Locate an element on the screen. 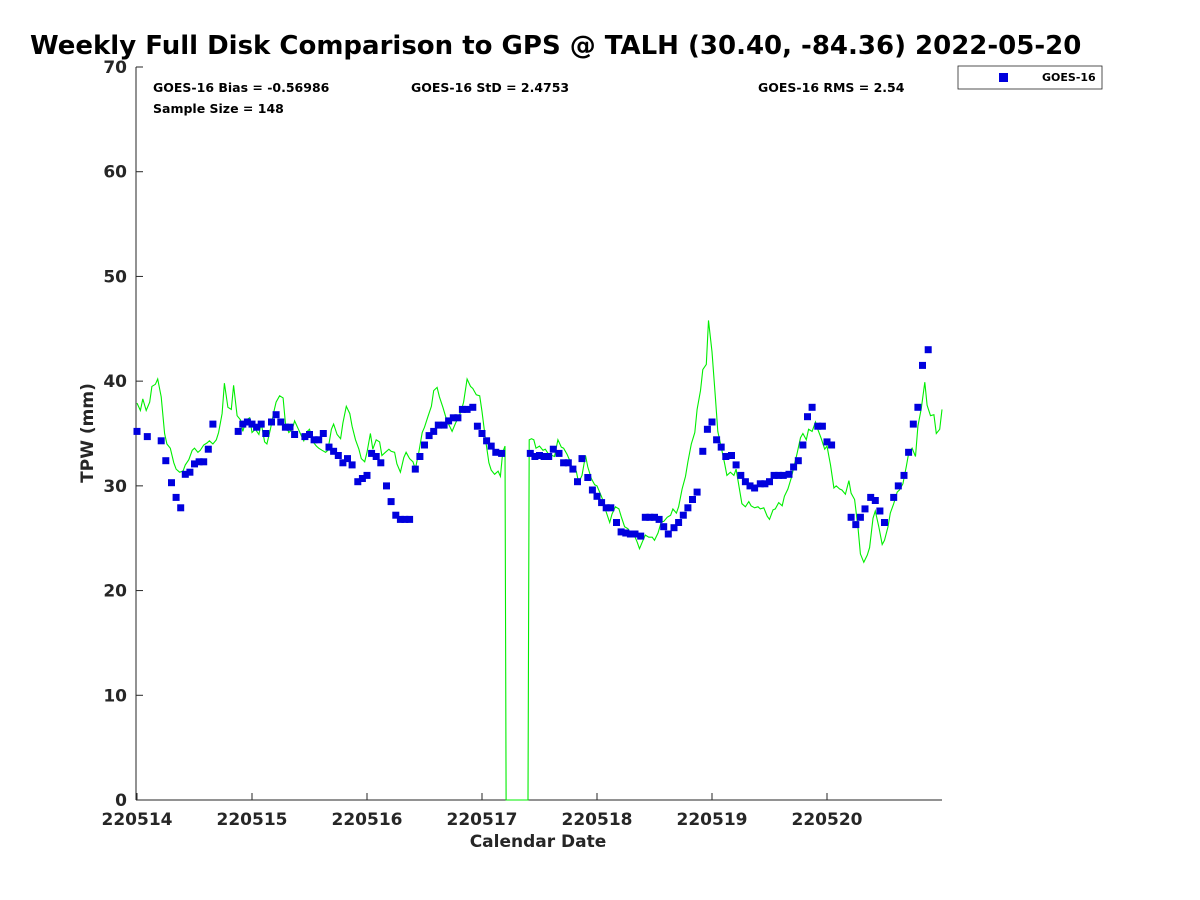 The height and width of the screenshot is (900, 1200). y-ticks: 0 10 20 30 40 50 60 70 is located at coordinates (123, 434).